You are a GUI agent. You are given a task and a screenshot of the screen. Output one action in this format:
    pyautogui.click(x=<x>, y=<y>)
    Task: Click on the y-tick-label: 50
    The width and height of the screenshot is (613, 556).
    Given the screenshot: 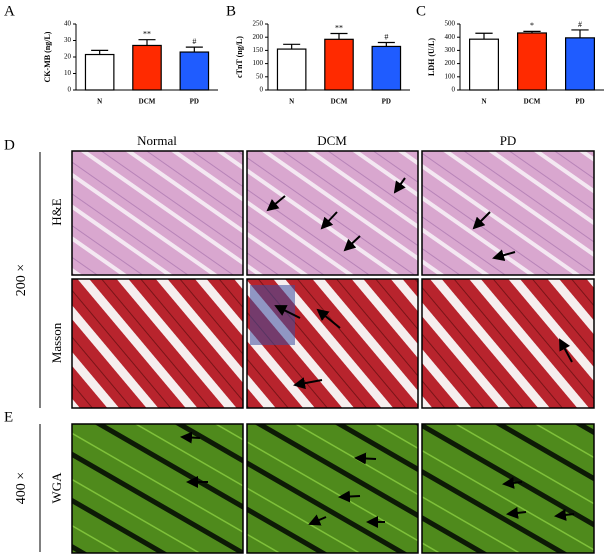 What is the action you would take?
    pyautogui.click(x=260, y=76)
    